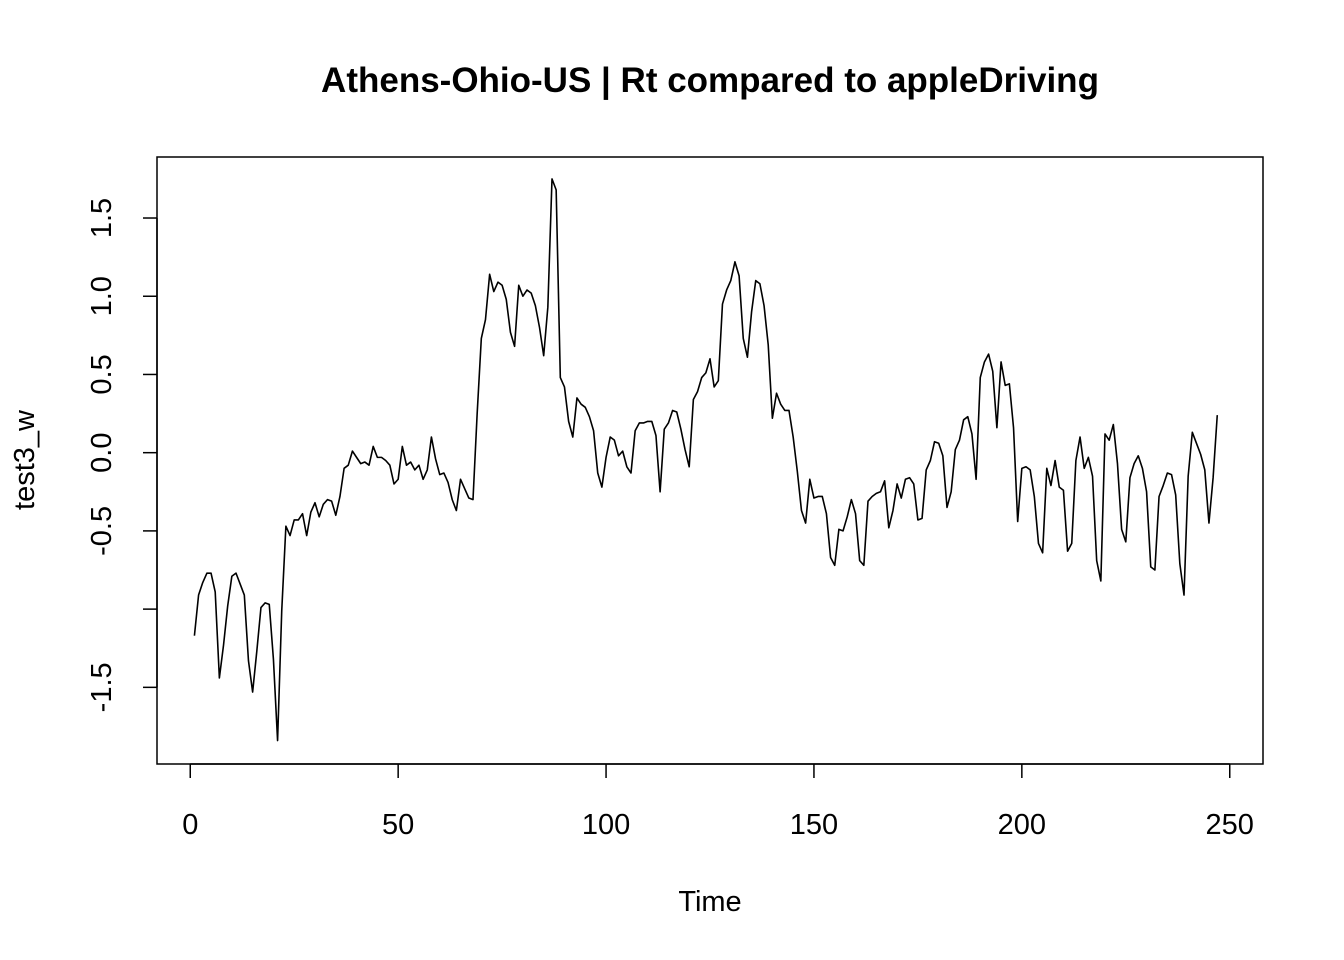 The height and width of the screenshot is (960, 1344). What do you see at coordinates (718, 802) in the screenshot?
I see `x-axis: 0 50 100 150 200 250` at bounding box center [718, 802].